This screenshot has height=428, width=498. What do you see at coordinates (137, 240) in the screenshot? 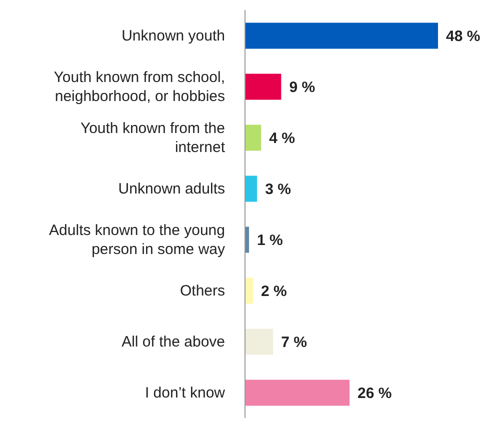
I see `y-tick-label: Adults known to the young person in some way` at bounding box center [137, 240].